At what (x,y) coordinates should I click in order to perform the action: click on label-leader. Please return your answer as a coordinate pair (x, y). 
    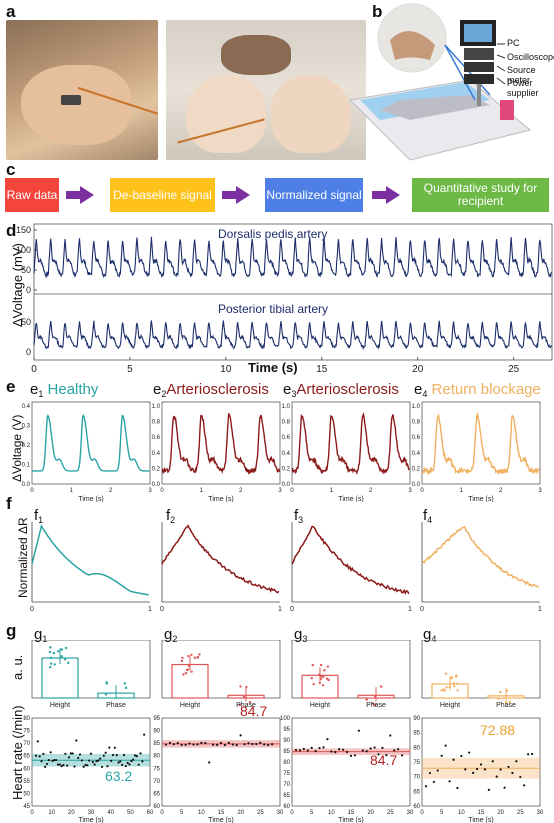
    Looking at the image, I should click on (501, 56).